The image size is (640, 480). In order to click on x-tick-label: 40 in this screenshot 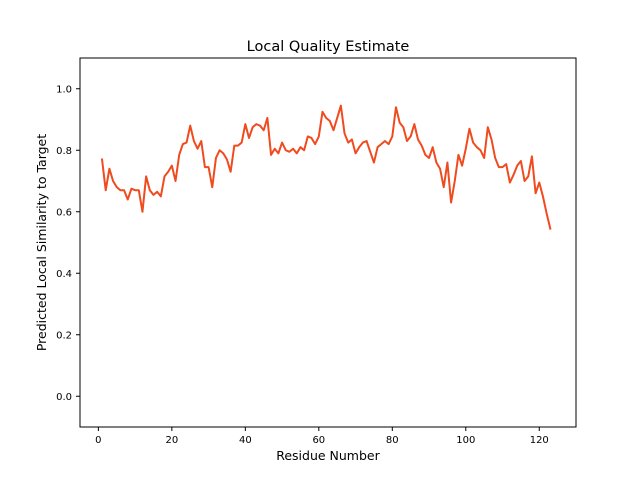, I will do `click(245, 440)`.